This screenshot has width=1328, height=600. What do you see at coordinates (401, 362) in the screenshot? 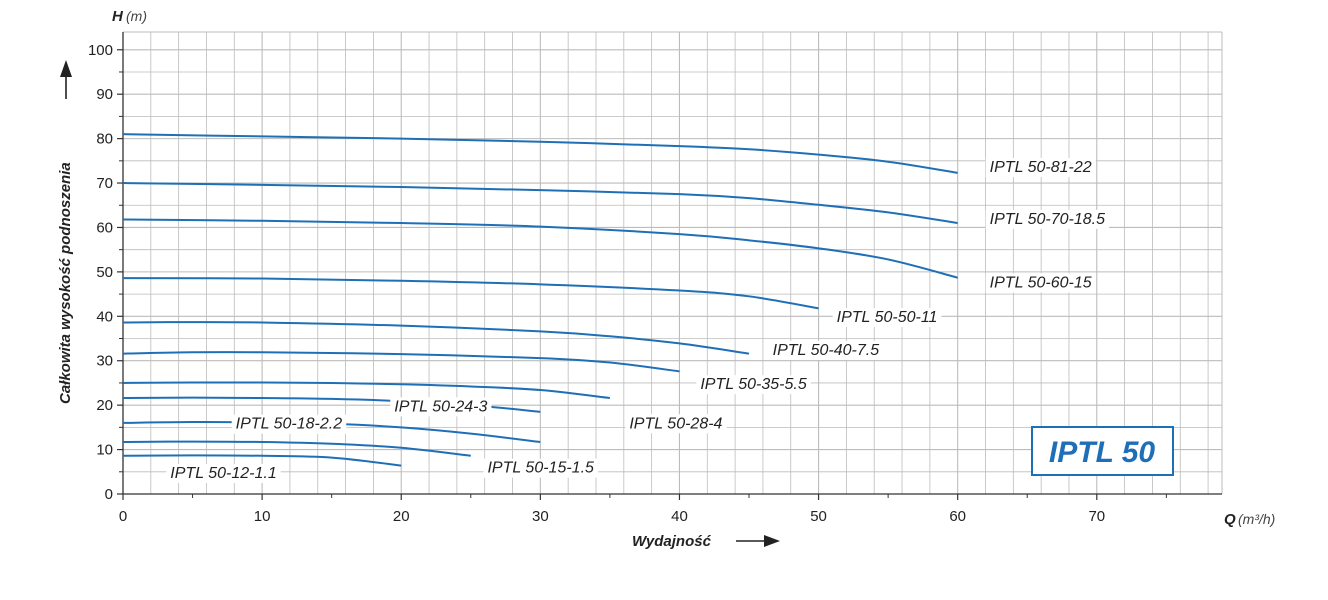
I see `curve-iptl-50-35-5.5` at bounding box center [401, 362].